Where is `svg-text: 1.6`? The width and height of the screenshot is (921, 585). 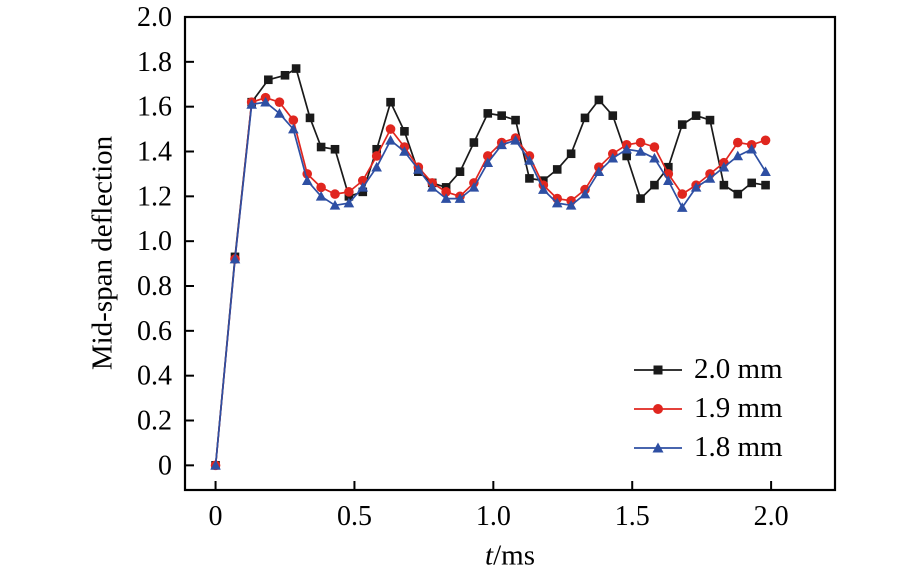
svg-text: 1.6 is located at coordinates (154, 107).